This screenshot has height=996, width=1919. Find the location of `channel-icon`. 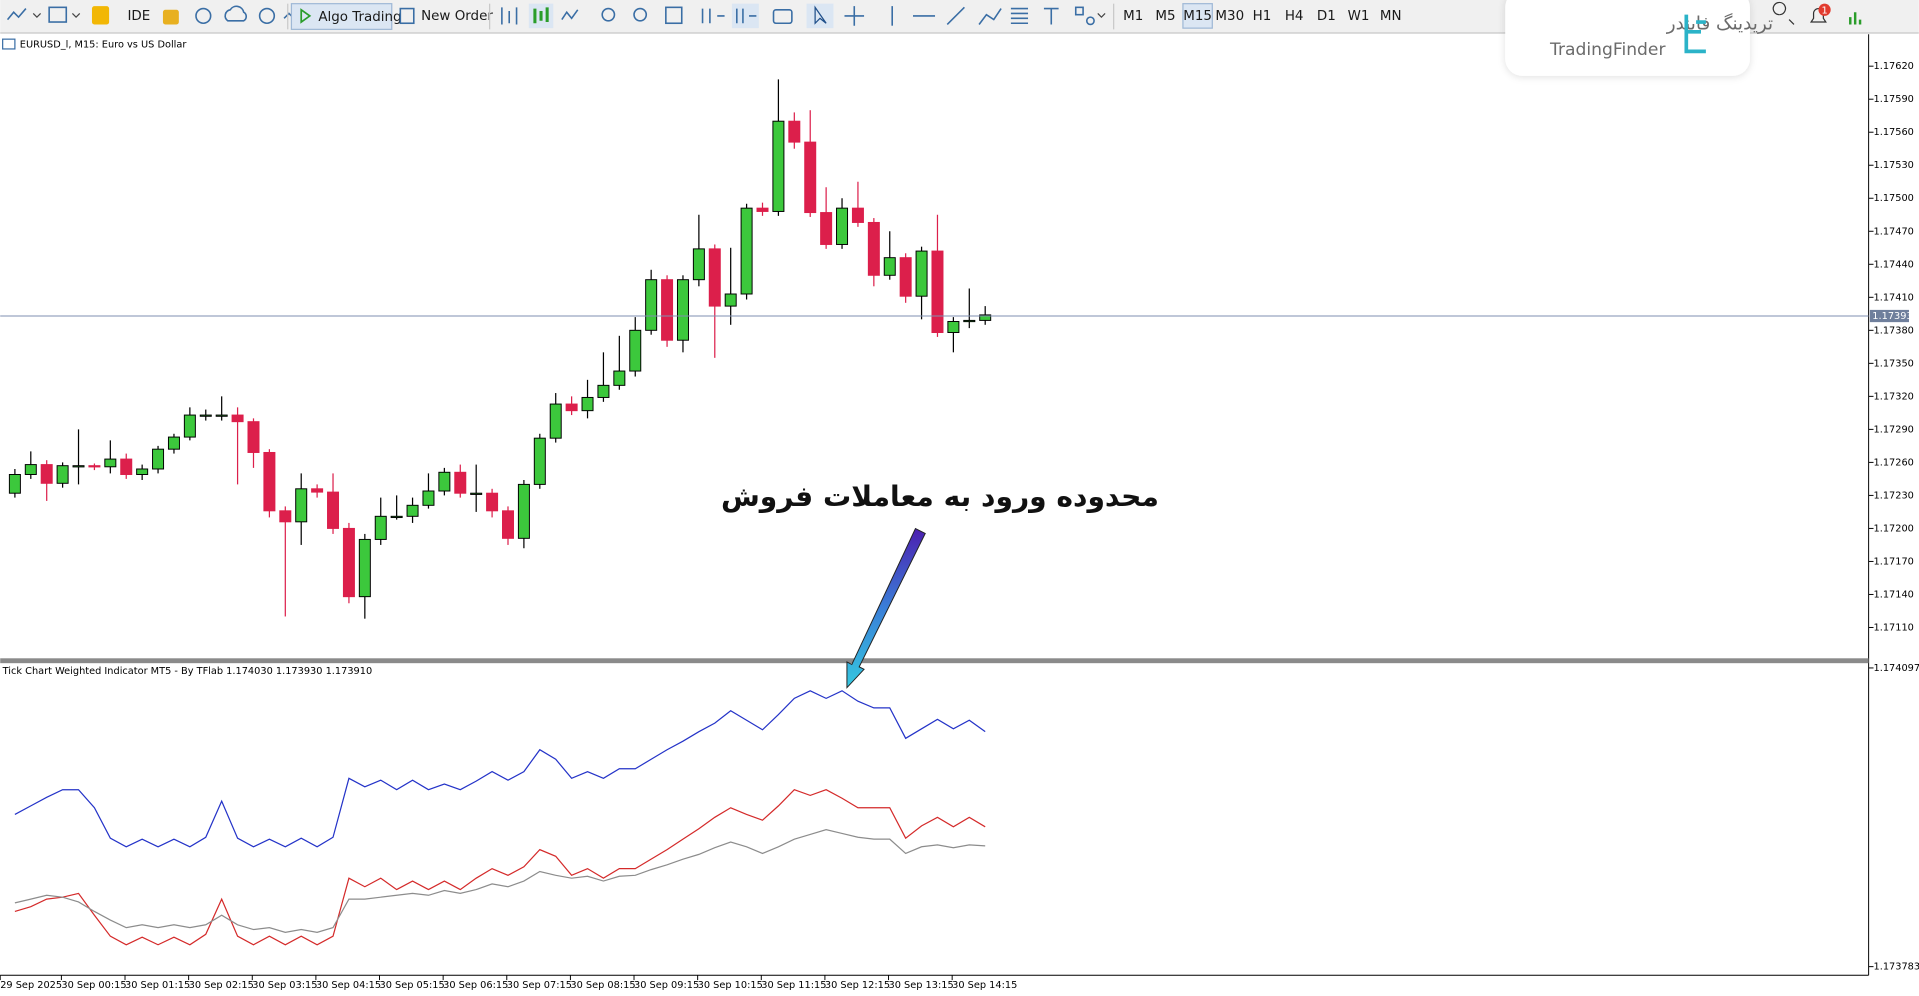

channel-icon is located at coordinates (990, 16).